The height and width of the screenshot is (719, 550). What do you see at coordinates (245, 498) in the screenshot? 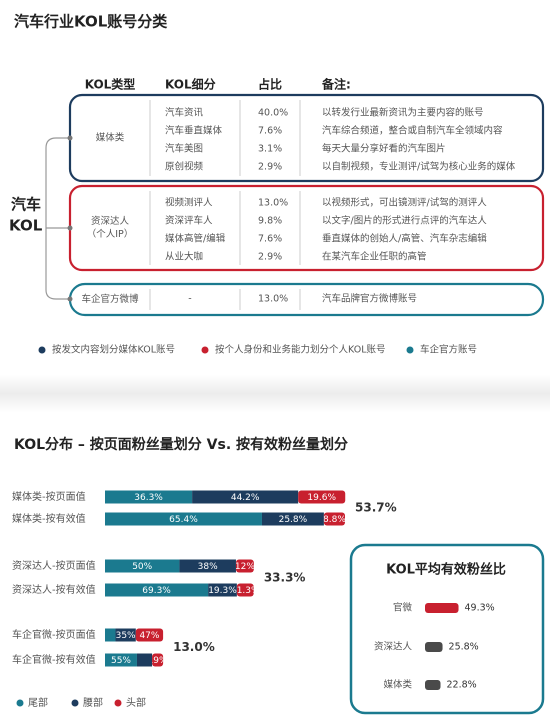
I see `segment-label: 44.2%` at bounding box center [245, 498].